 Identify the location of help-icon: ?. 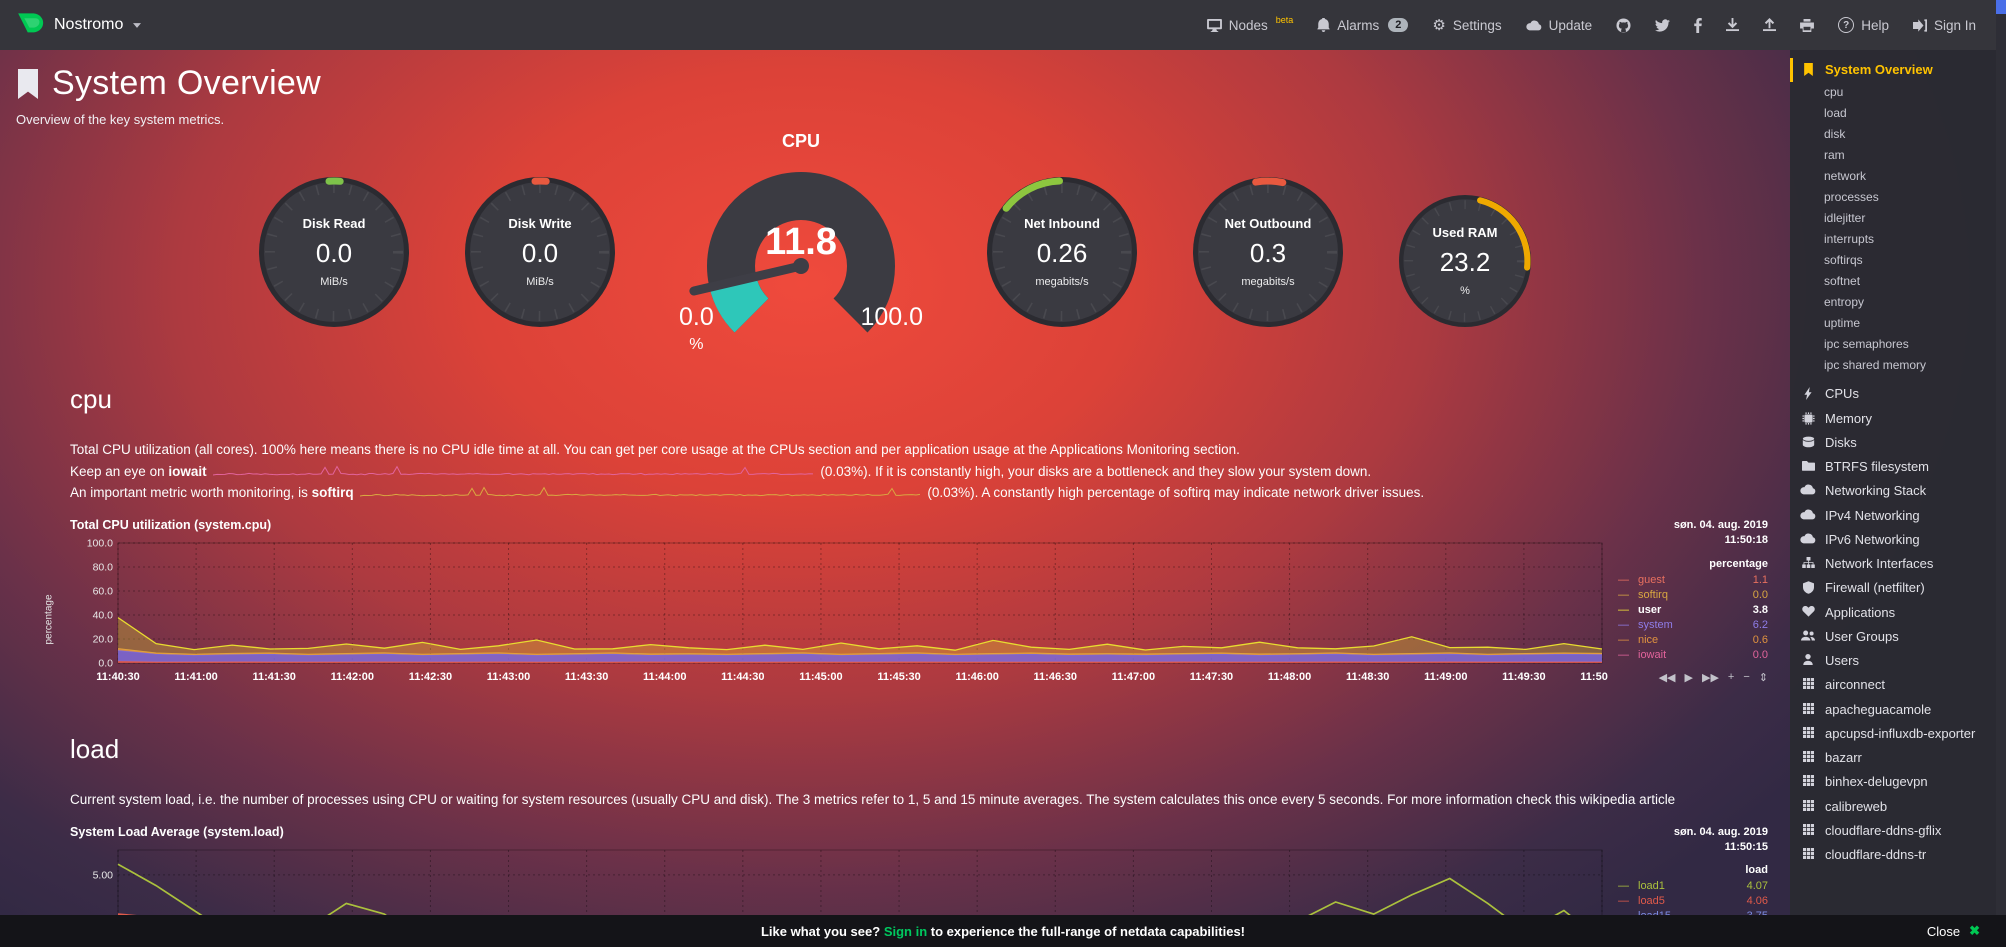
(1846, 25).